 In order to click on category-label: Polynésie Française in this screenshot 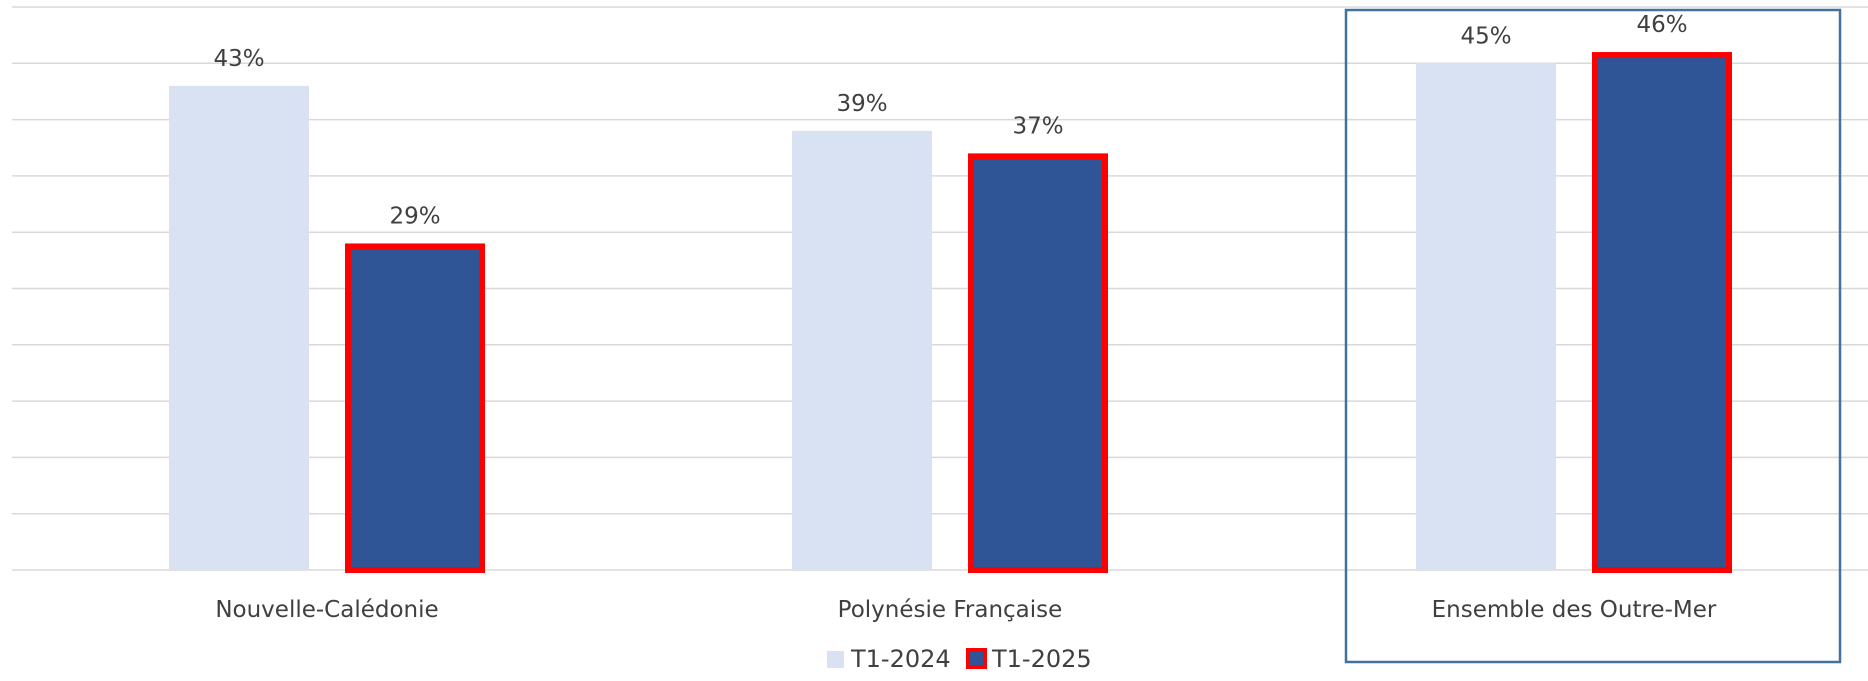, I will do `click(950, 610)`.